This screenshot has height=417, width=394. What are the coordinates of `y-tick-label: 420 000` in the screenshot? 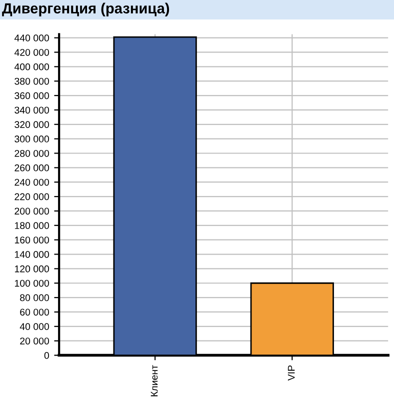 It's located at (31, 52).